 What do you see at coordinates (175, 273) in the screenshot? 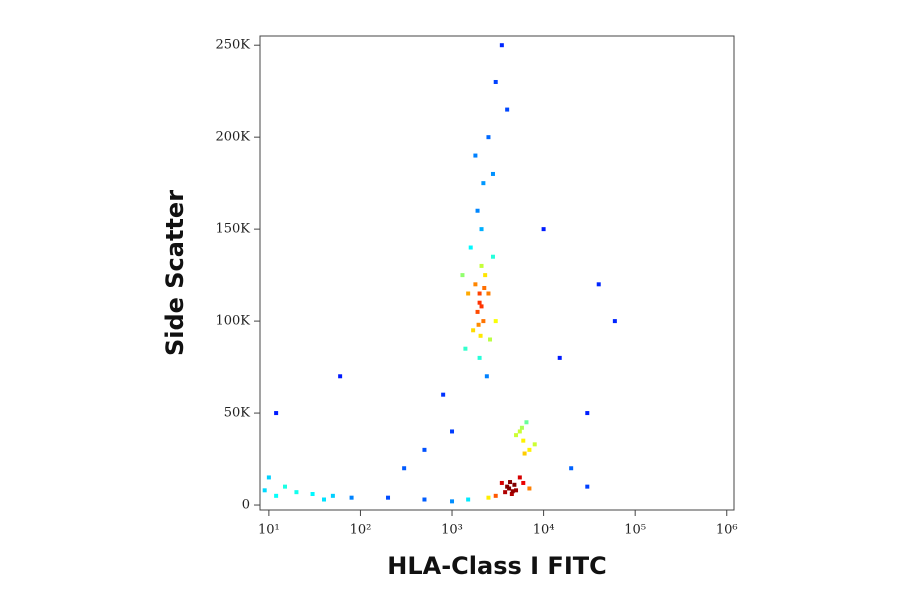
I see `y-axis-title: Side Scatter` at bounding box center [175, 273].